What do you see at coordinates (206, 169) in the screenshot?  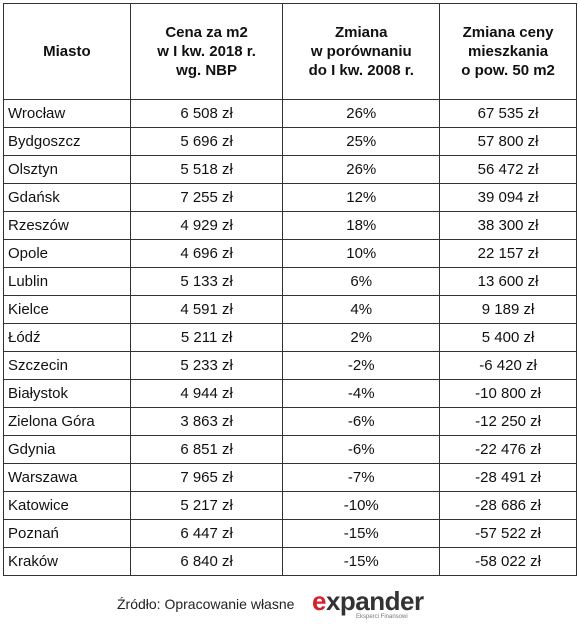 I see `table-cell: 5 518 zł` at bounding box center [206, 169].